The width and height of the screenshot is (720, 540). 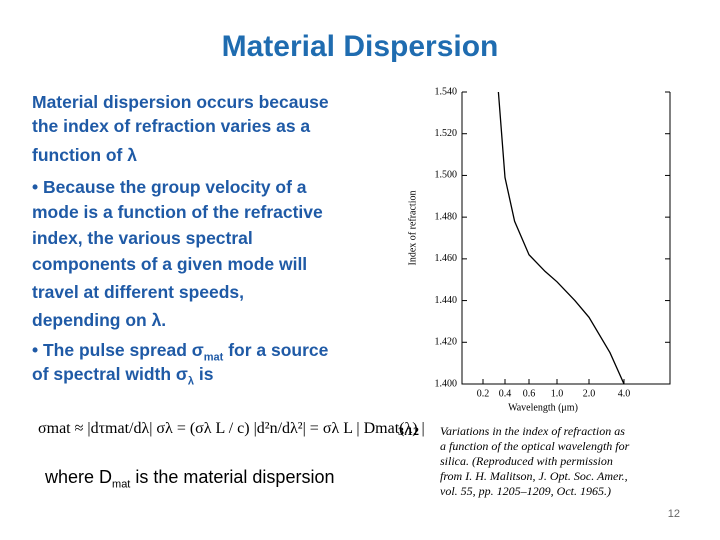 What do you see at coordinates (446, 383) in the screenshot?
I see `y-tick-label: 1.400` at bounding box center [446, 383].